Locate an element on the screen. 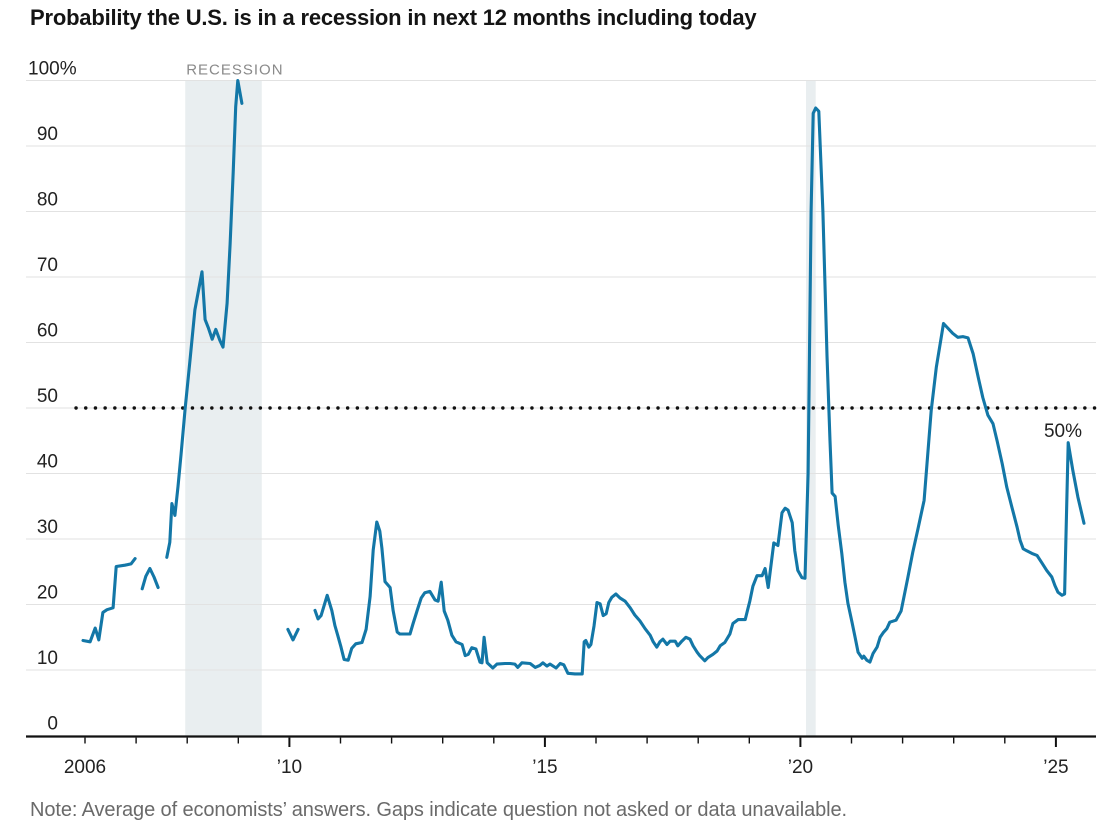 This screenshot has width=1111, height=830. x-axis-label: ’25 is located at coordinates (1055, 767).